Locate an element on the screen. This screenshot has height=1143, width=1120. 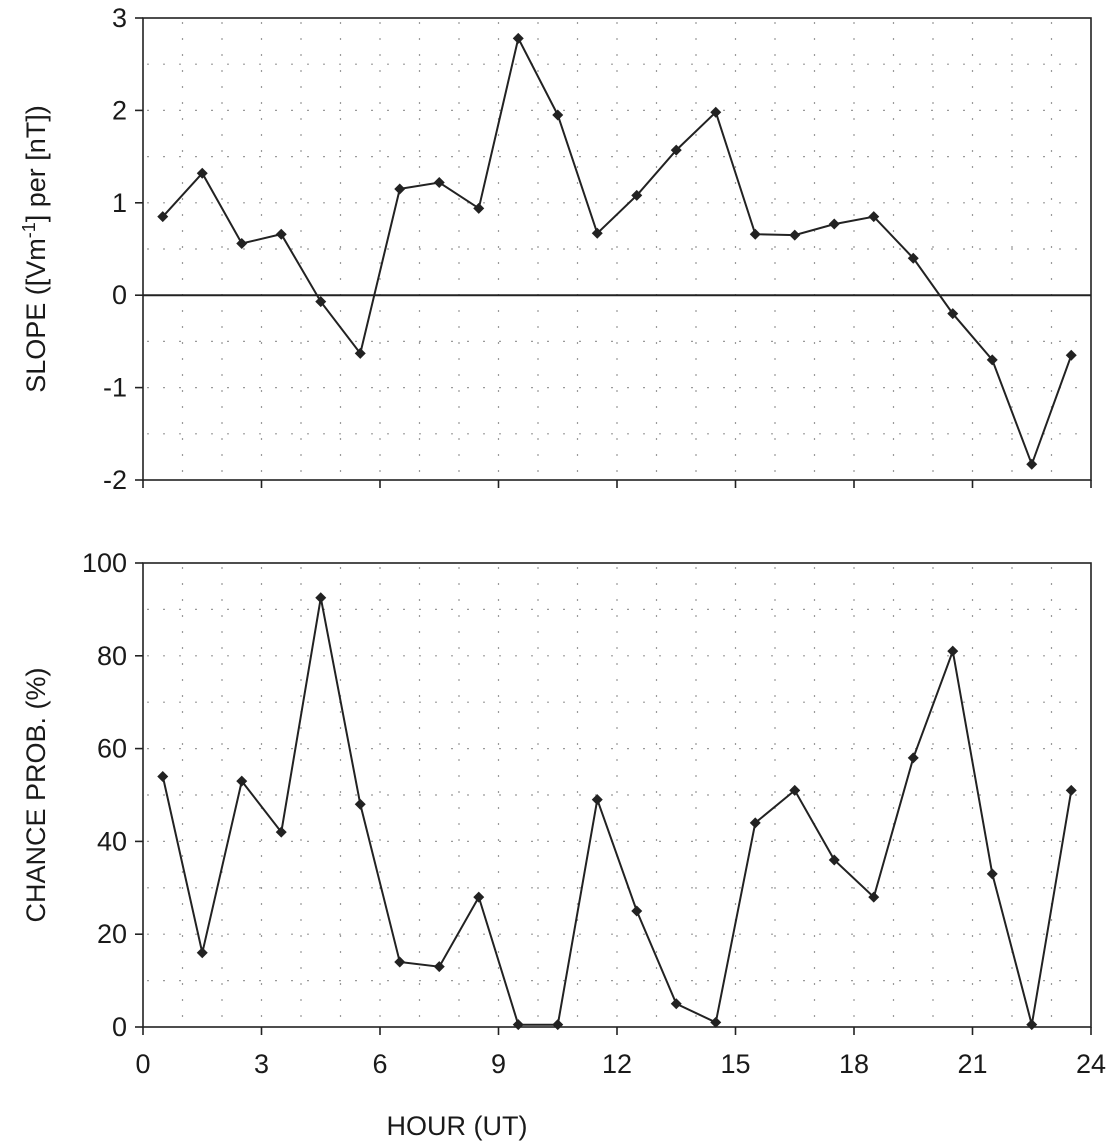
chance-x-tick-label: 24 is located at coordinates (1091, 1064).